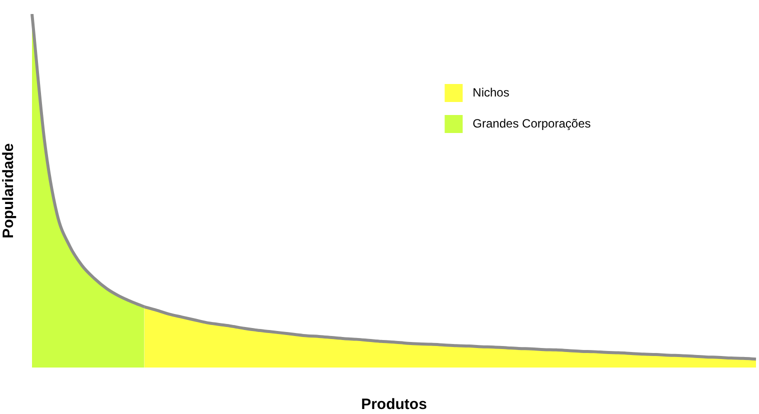 The width and height of the screenshot is (759, 414). Describe the element at coordinates (491, 92) in the screenshot. I see `legend-label: Nichos` at that location.